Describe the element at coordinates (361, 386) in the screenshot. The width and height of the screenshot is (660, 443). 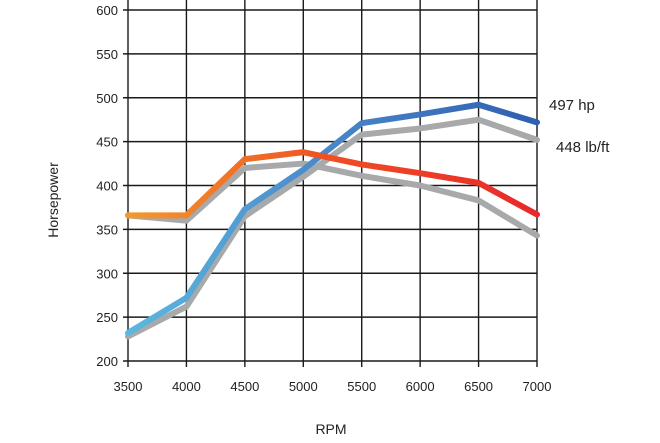
I see `x-tick-label: 5500` at that location.